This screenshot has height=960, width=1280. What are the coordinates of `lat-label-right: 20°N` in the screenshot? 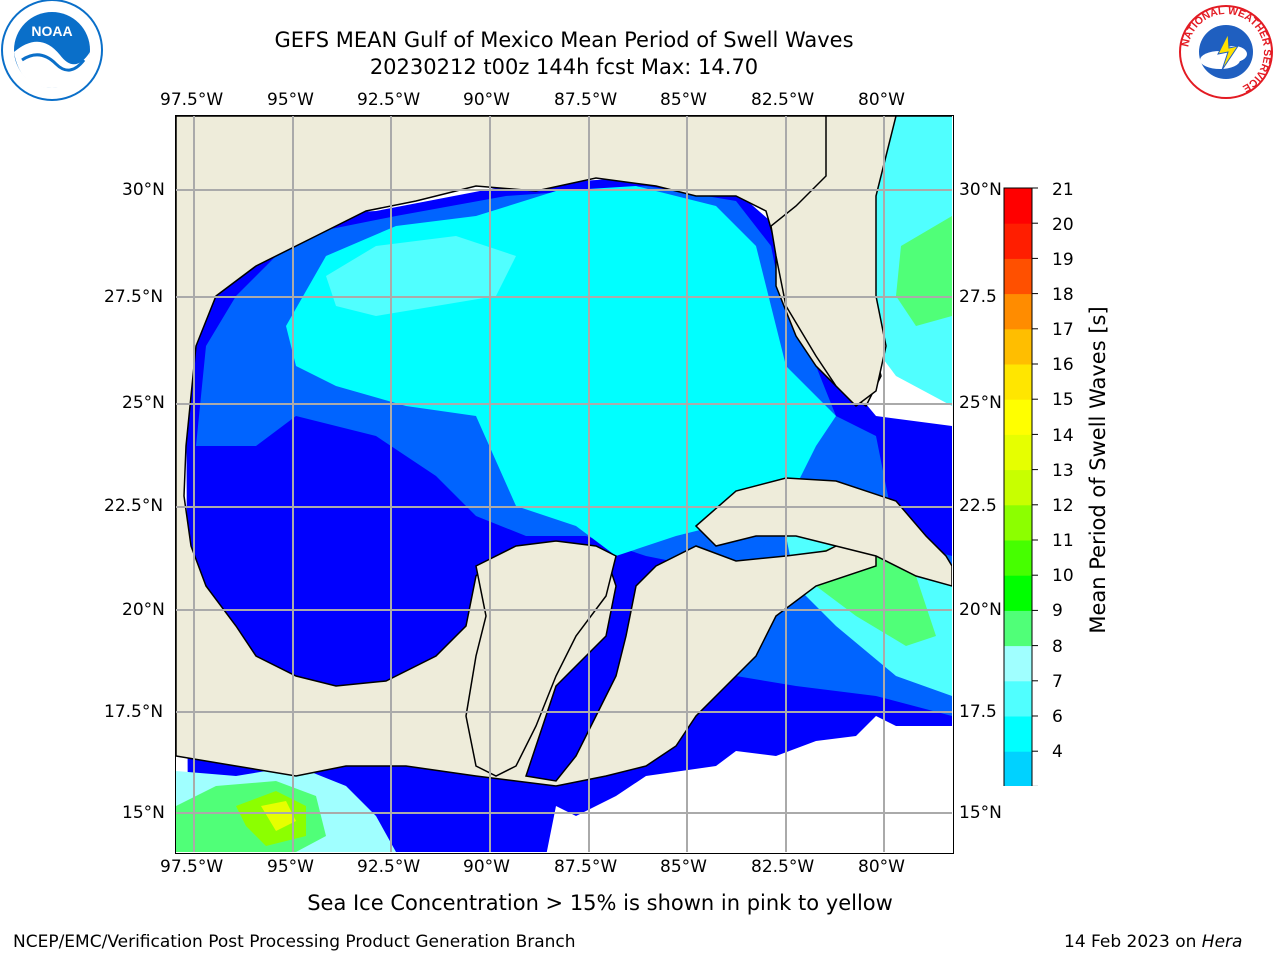 It's located at (980, 610).